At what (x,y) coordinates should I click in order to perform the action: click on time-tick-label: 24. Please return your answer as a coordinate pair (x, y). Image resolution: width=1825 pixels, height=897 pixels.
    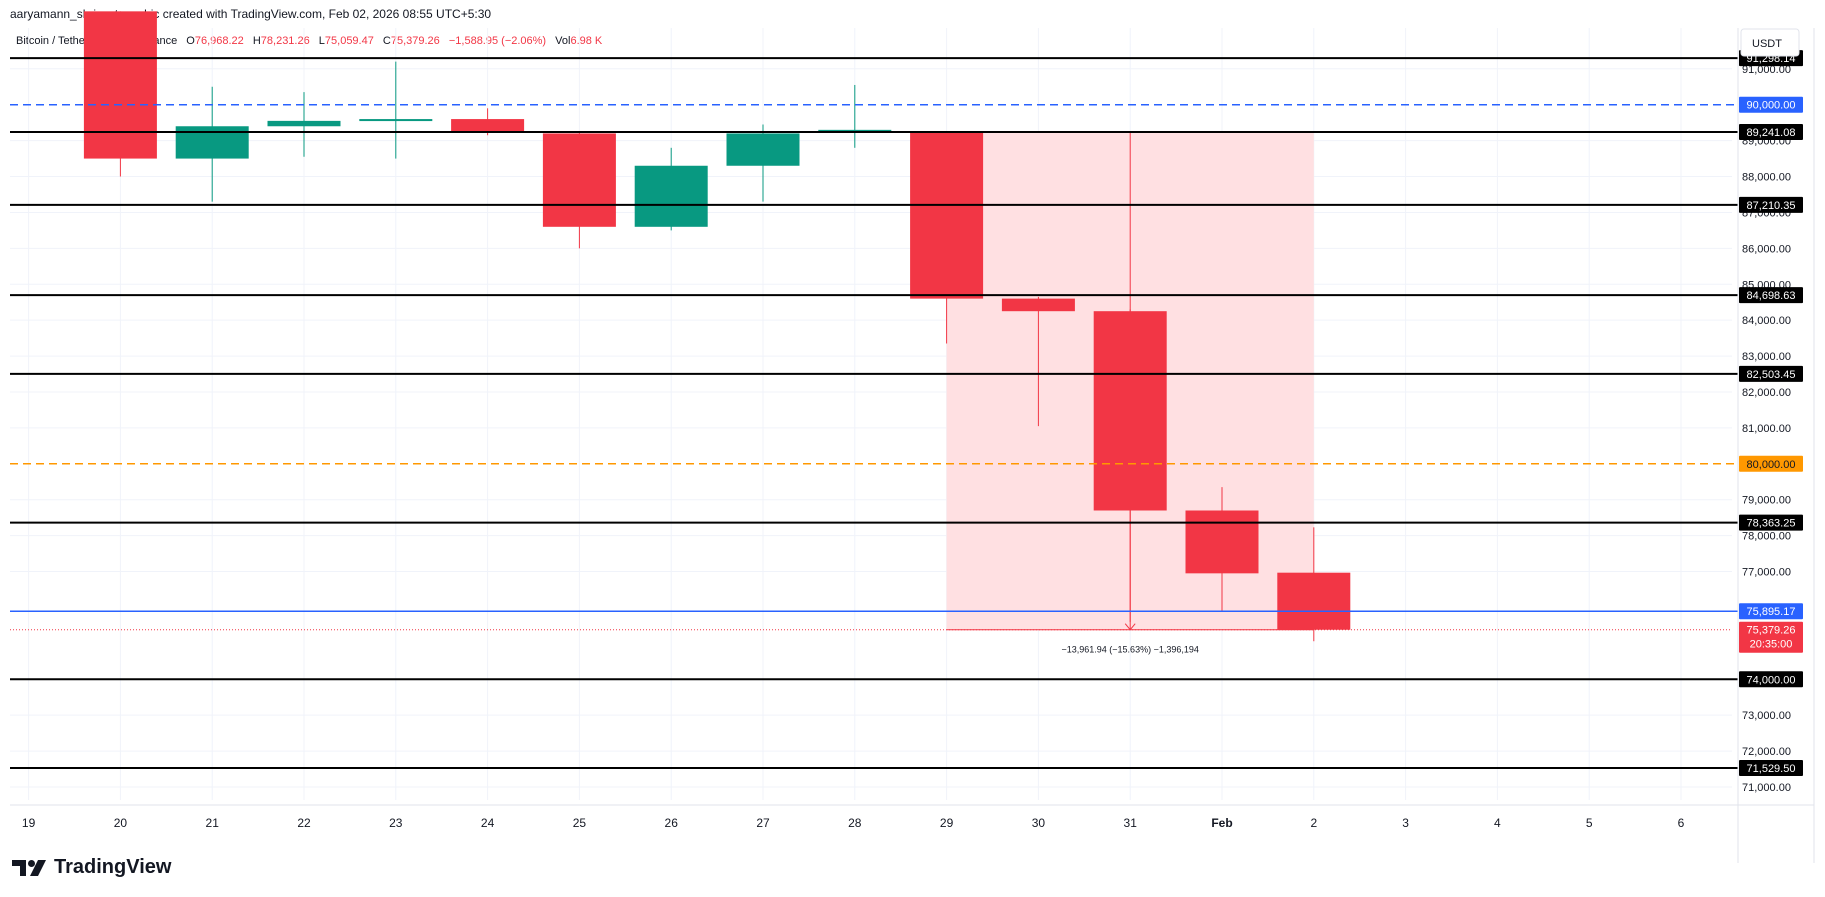
    Looking at the image, I should click on (488, 823).